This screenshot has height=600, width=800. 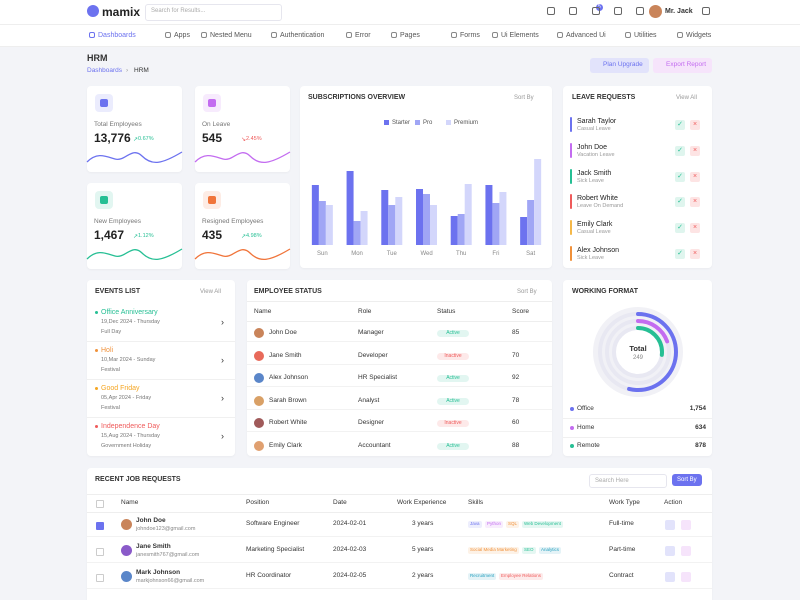 I want to click on page-title: HRM, so click(x=97, y=58).